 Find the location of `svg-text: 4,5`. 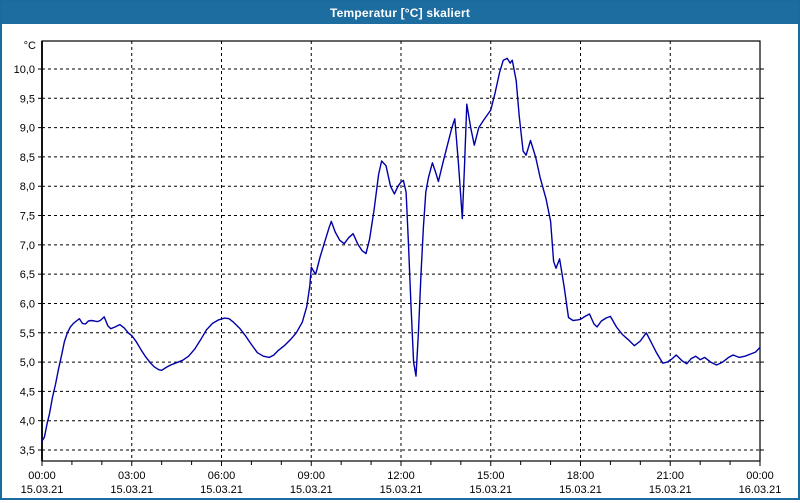

svg-text: 4,5 is located at coordinates (27, 392).